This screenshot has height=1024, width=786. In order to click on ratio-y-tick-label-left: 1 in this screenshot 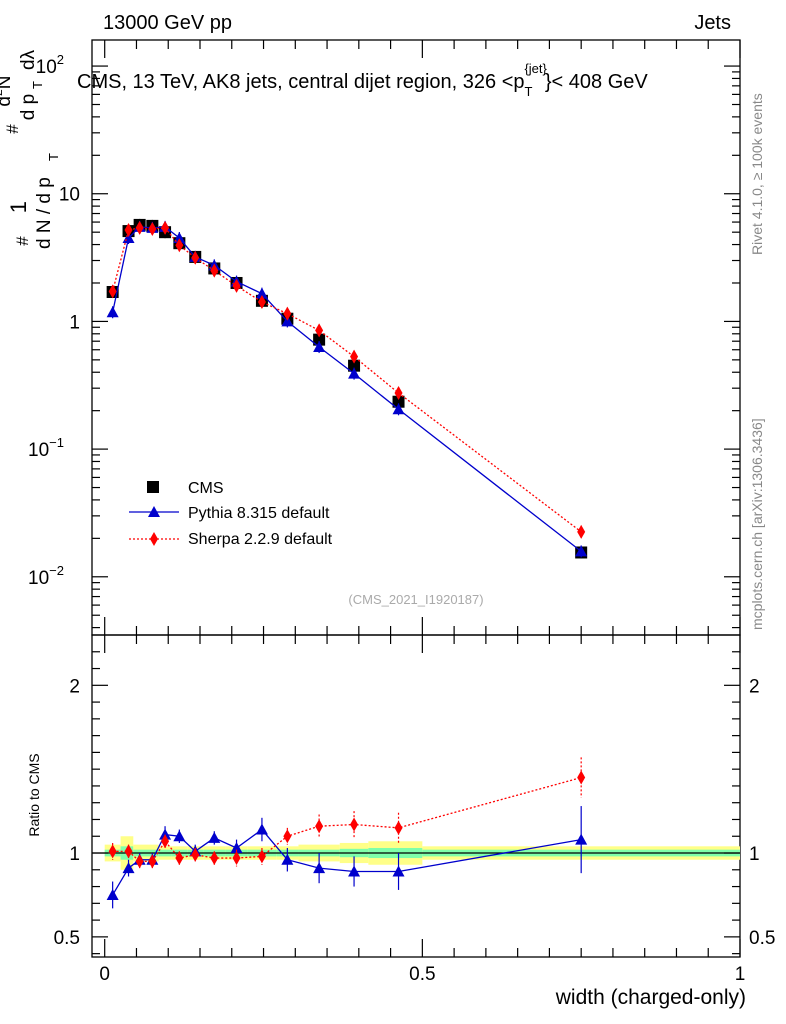, I will do `click(74, 854)`.